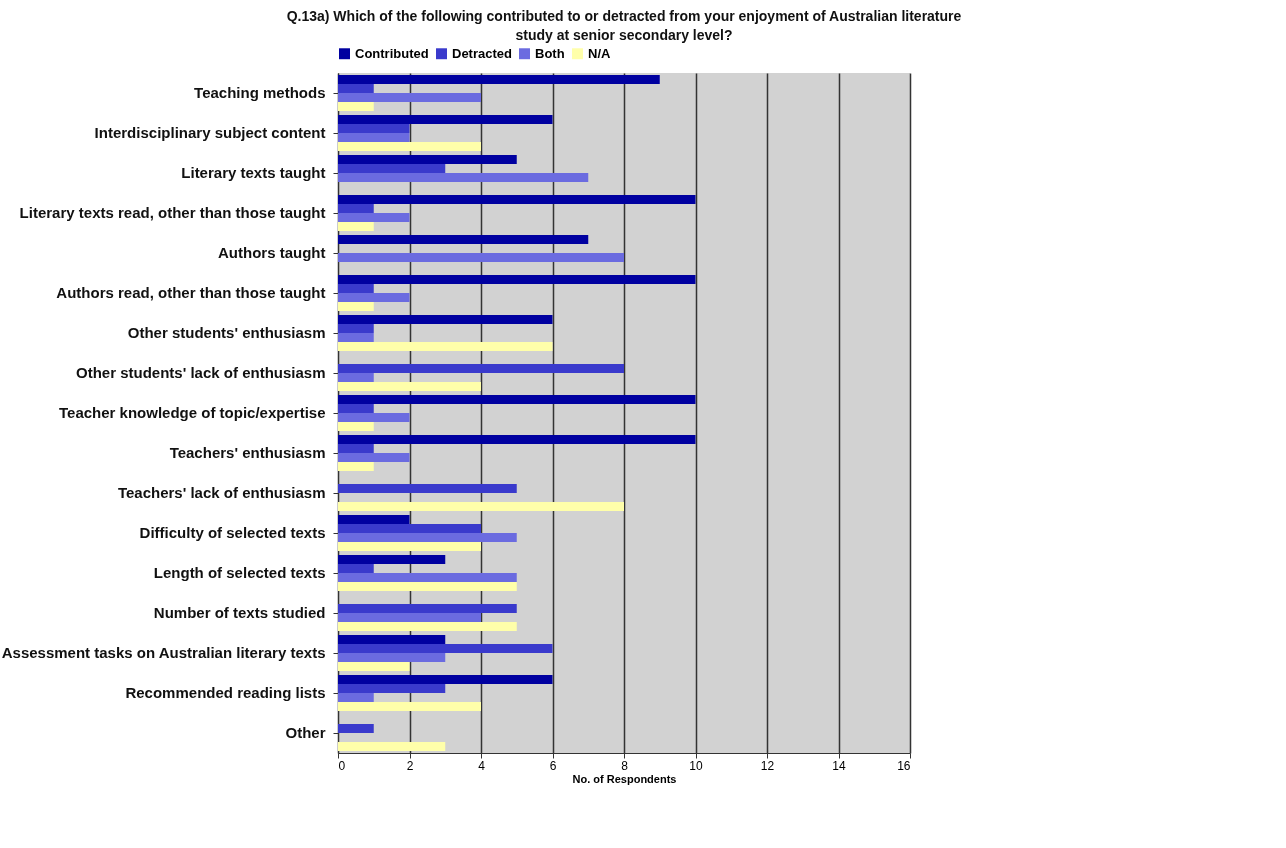 The image size is (1286, 848). Describe the element at coordinates (192, 412) in the screenshot. I see `y-tick-label: Teacher knowledge of topic/expertise` at that location.